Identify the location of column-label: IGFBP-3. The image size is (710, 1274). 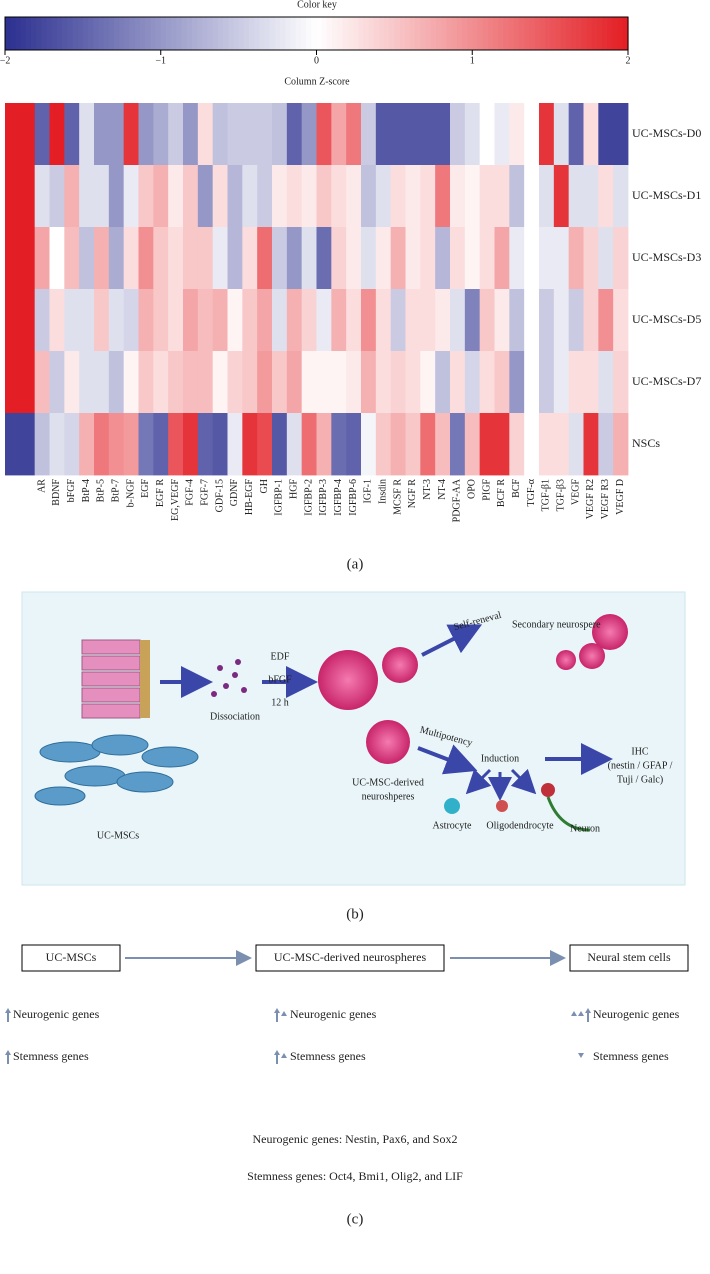
(323, 497).